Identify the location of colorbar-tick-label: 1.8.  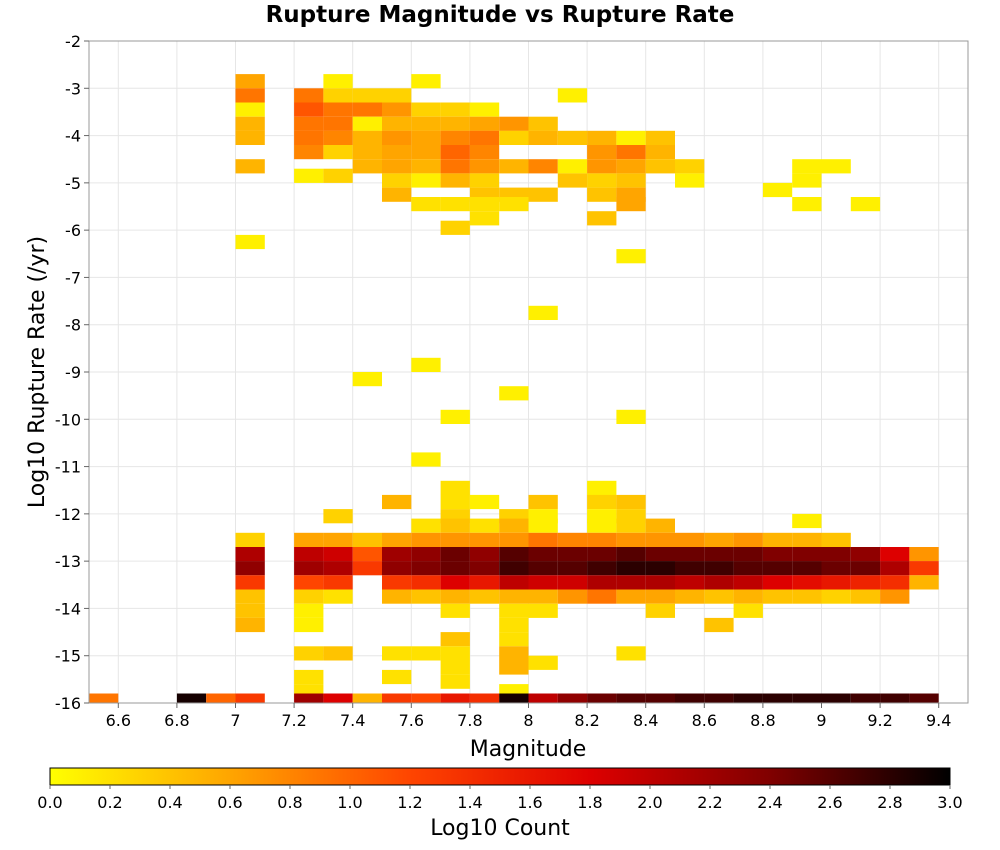
(589, 802).